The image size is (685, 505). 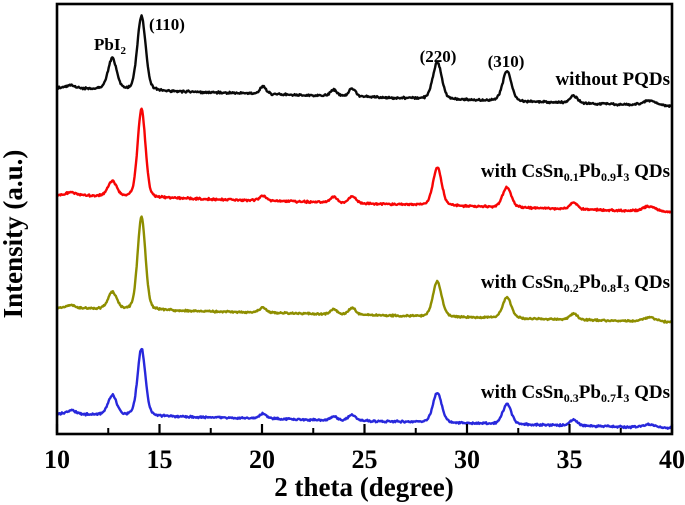 What do you see at coordinates (57, 459) in the screenshot?
I see `x-tick-label: 10` at bounding box center [57, 459].